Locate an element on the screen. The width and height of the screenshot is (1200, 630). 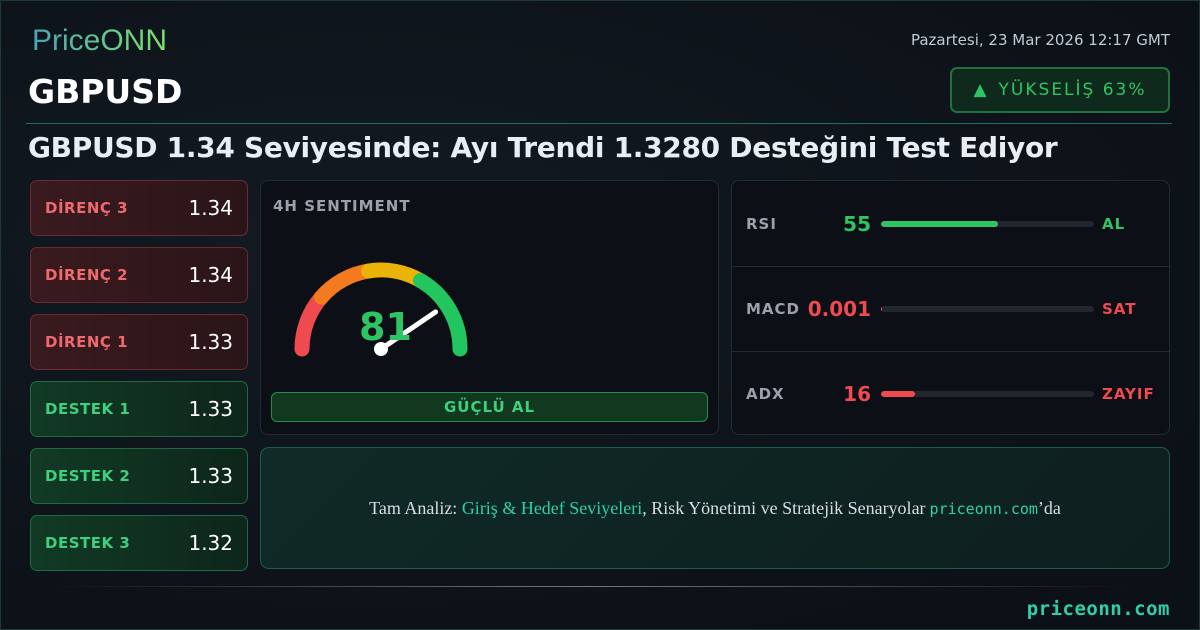
level-value: 1.32 is located at coordinates (210, 543).